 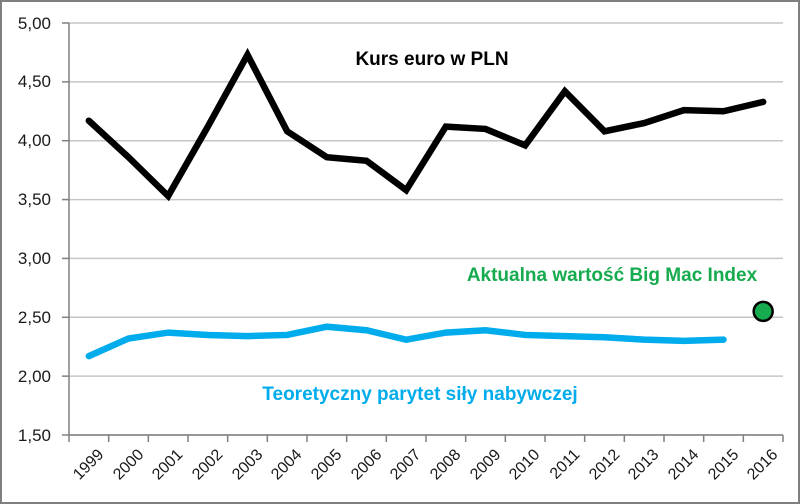 I want to click on y-axis-label: 2,00, so click(x=34, y=376).